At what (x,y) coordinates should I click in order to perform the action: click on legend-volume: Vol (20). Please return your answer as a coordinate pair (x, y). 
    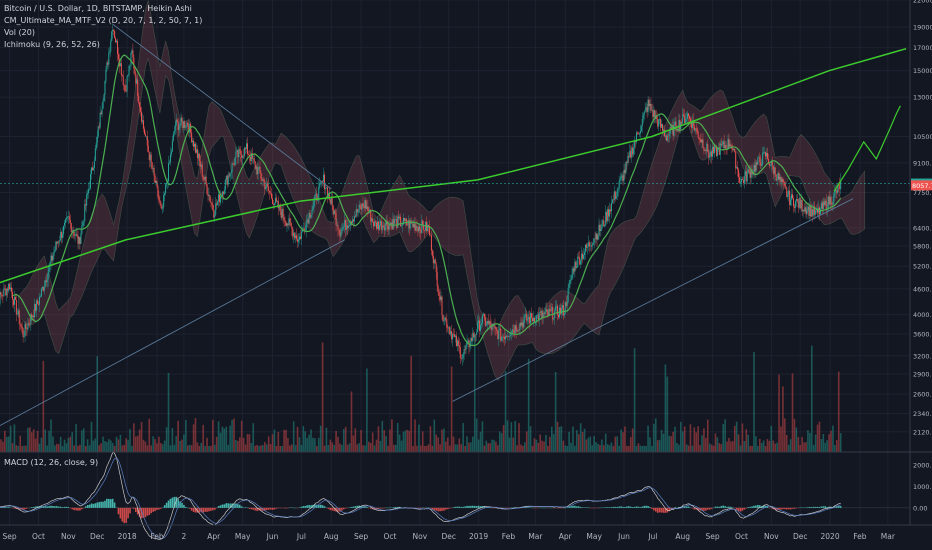
    Looking at the image, I should click on (19, 32).